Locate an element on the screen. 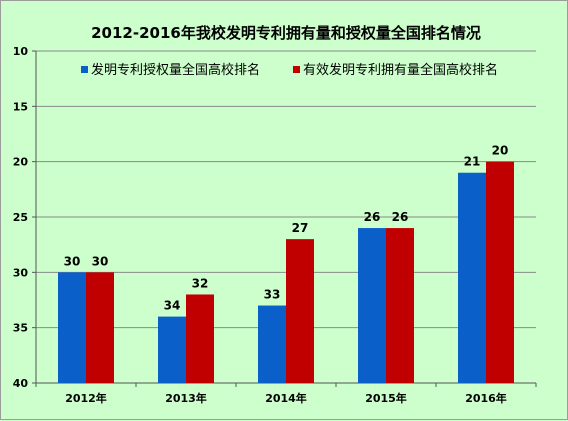 The height and width of the screenshot is (421, 568). data-label: 21 is located at coordinates (472, 162).